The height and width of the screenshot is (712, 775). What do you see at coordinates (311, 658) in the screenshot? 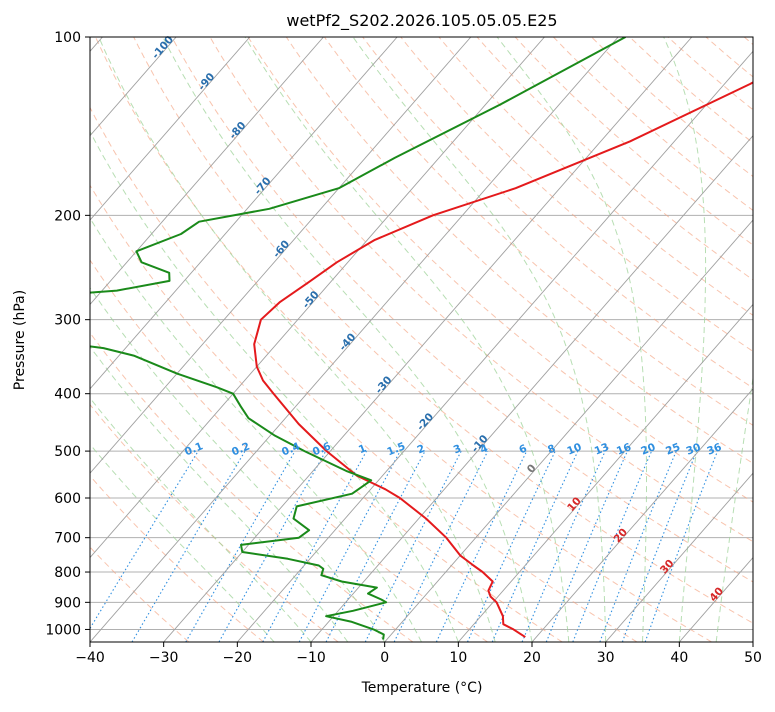
I see `x-tick-label: −10` at bounding box center [311, 658].